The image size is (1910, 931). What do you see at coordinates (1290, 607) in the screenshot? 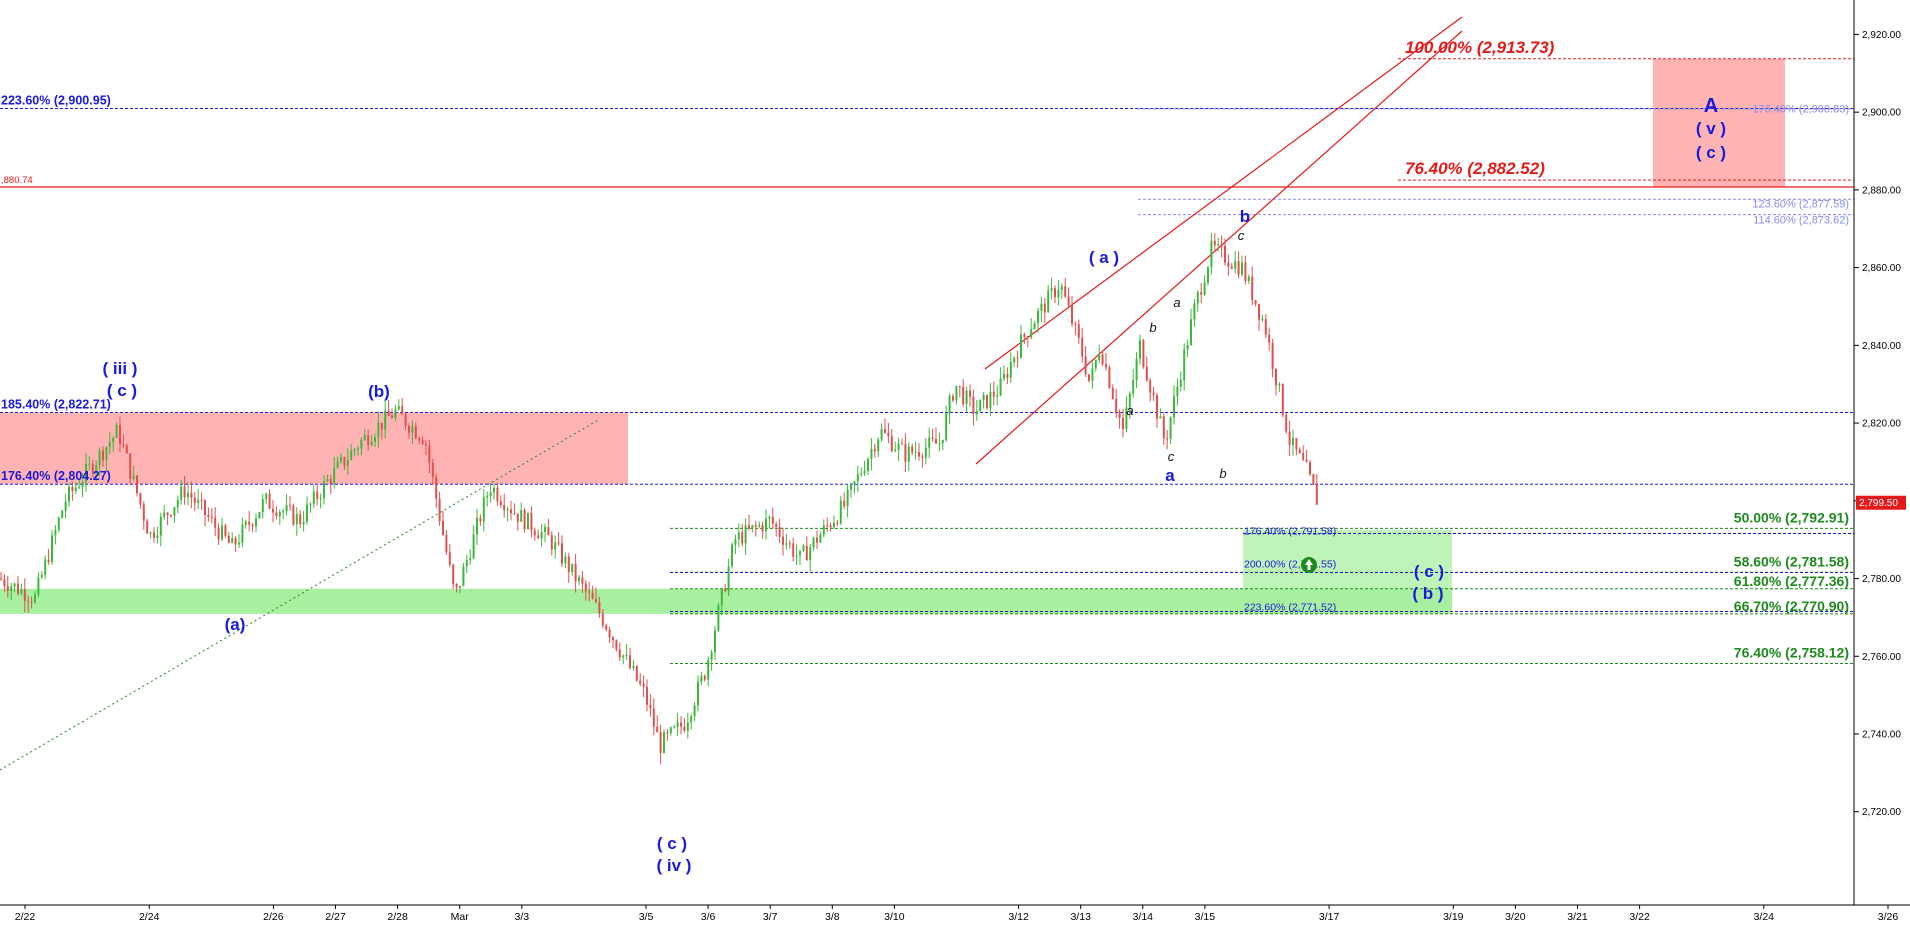
I see `level-label: 223.60% (2,771.52)` at bounding box center [1290, 607].